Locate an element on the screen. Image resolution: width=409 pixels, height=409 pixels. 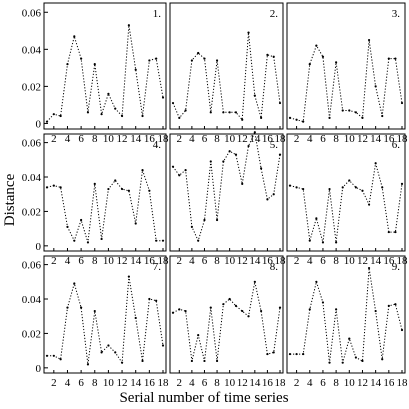
x-axis-title: Serial number of time series is located at coordinates (203, 398).